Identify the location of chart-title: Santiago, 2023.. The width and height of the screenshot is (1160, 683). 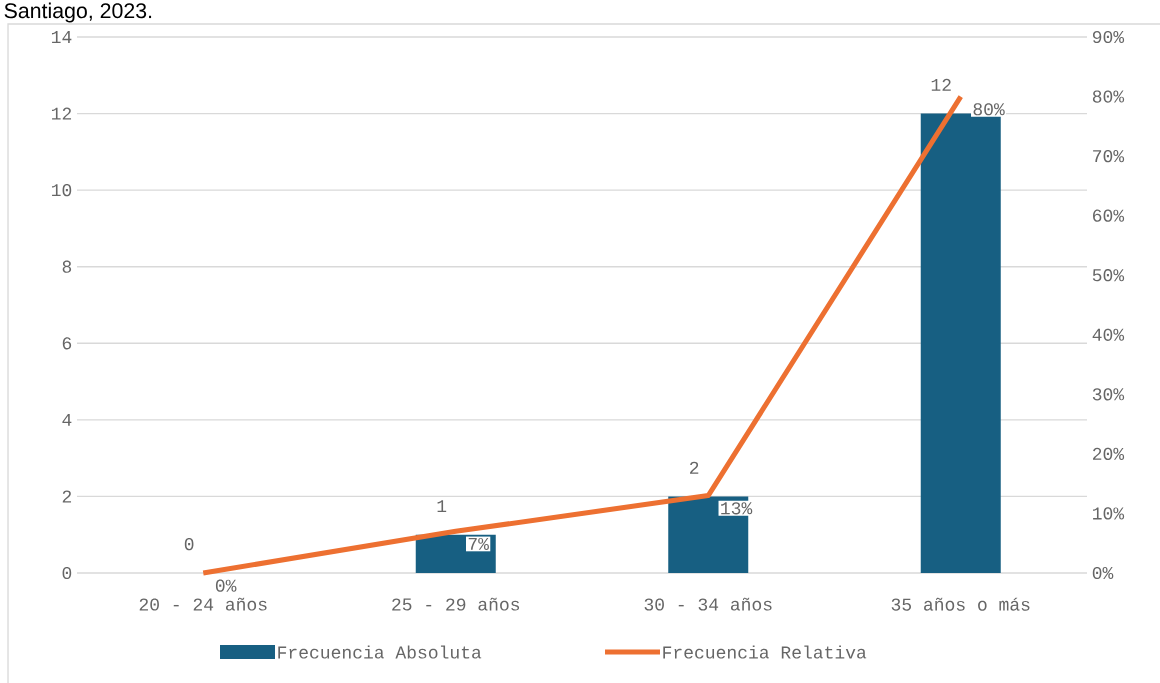
(78, 12).